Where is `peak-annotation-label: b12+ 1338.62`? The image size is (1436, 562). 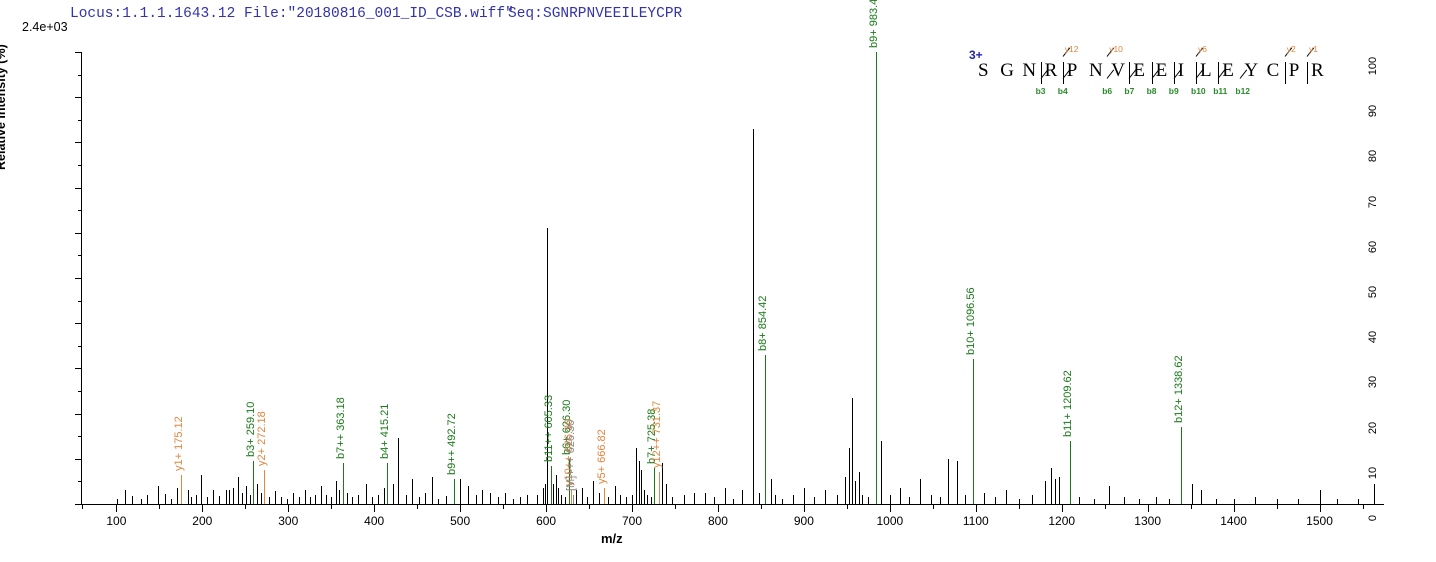
peak-annotation-label: b12+ 1338.62 is located at coordinates (1178, 389).